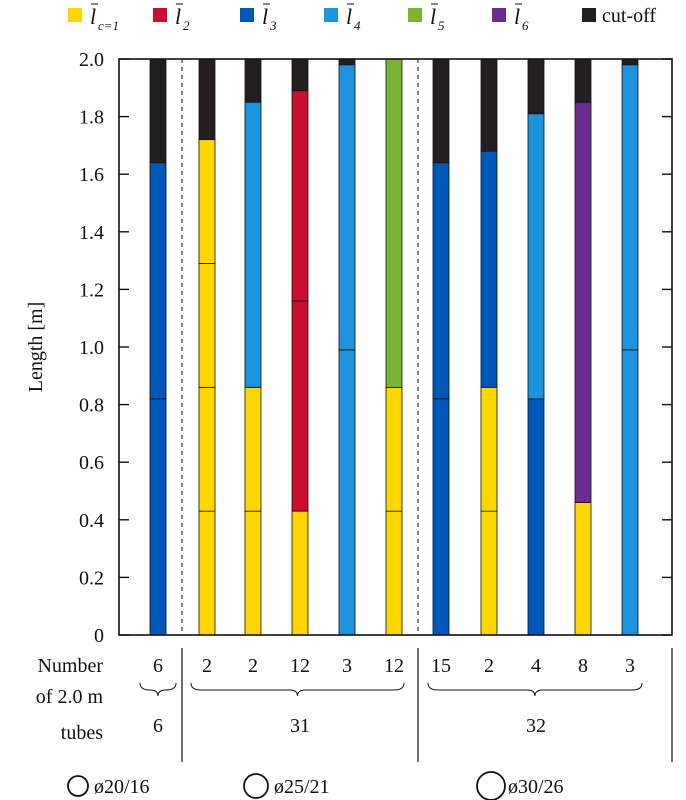 The height and width of the screenshot is (800, 686). What do you see at coordinates (362, 18) in the screenshot?
I see `legend: l c=1 l 2 l 3 l 4 l 5 l 6 cut-off` at bounding box center [362, 18].